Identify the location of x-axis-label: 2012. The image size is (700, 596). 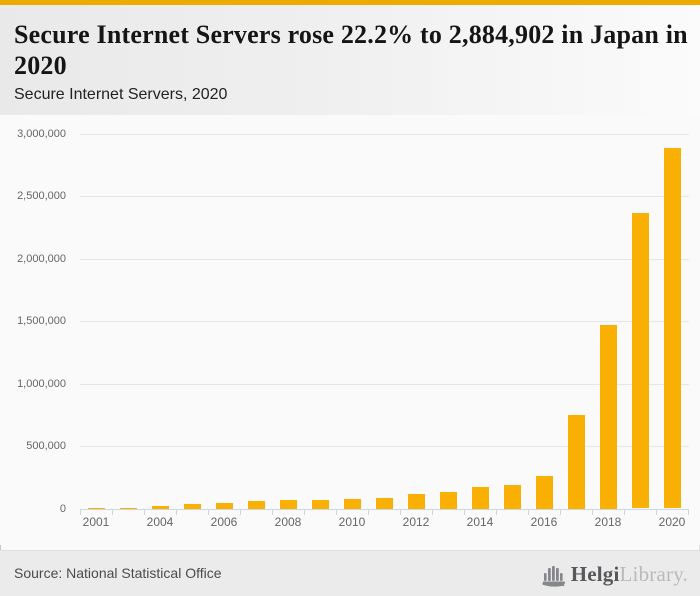
(416, 521).